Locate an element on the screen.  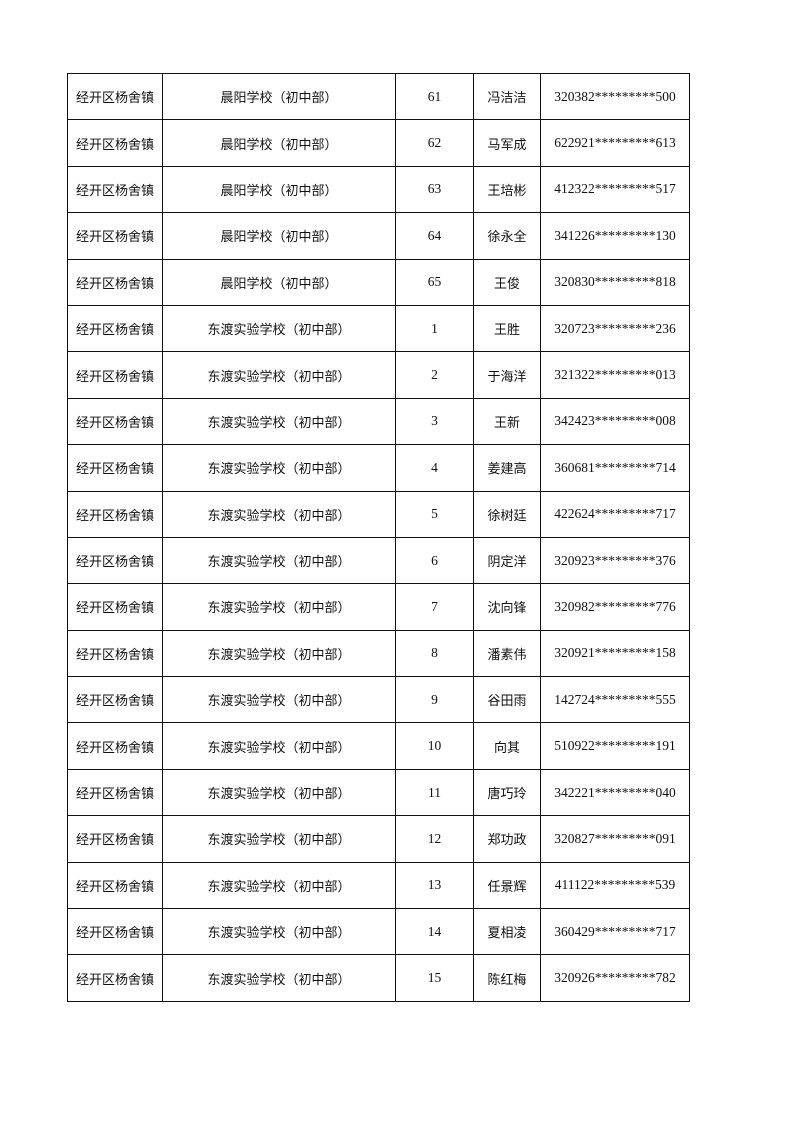
name-cell: 姜建高 is located at coordinates (507, 468).